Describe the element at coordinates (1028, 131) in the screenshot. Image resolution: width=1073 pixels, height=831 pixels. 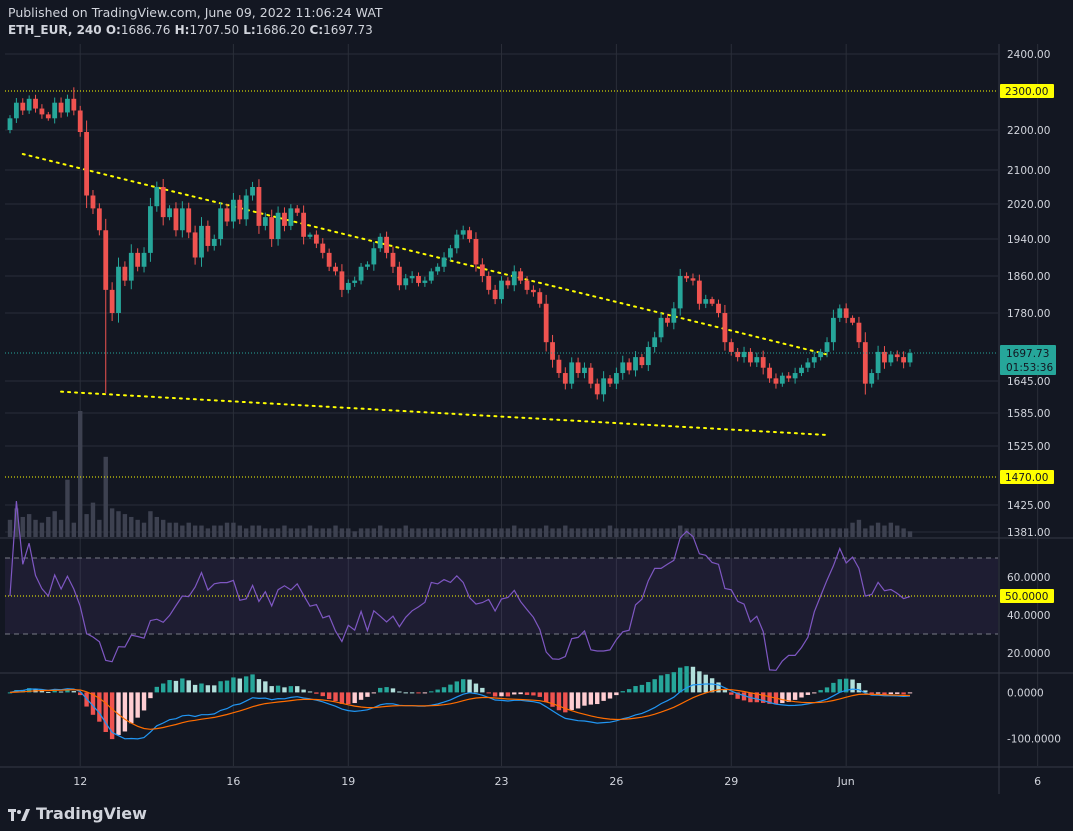
I see `price-tick-label: 2200.00` at that location.